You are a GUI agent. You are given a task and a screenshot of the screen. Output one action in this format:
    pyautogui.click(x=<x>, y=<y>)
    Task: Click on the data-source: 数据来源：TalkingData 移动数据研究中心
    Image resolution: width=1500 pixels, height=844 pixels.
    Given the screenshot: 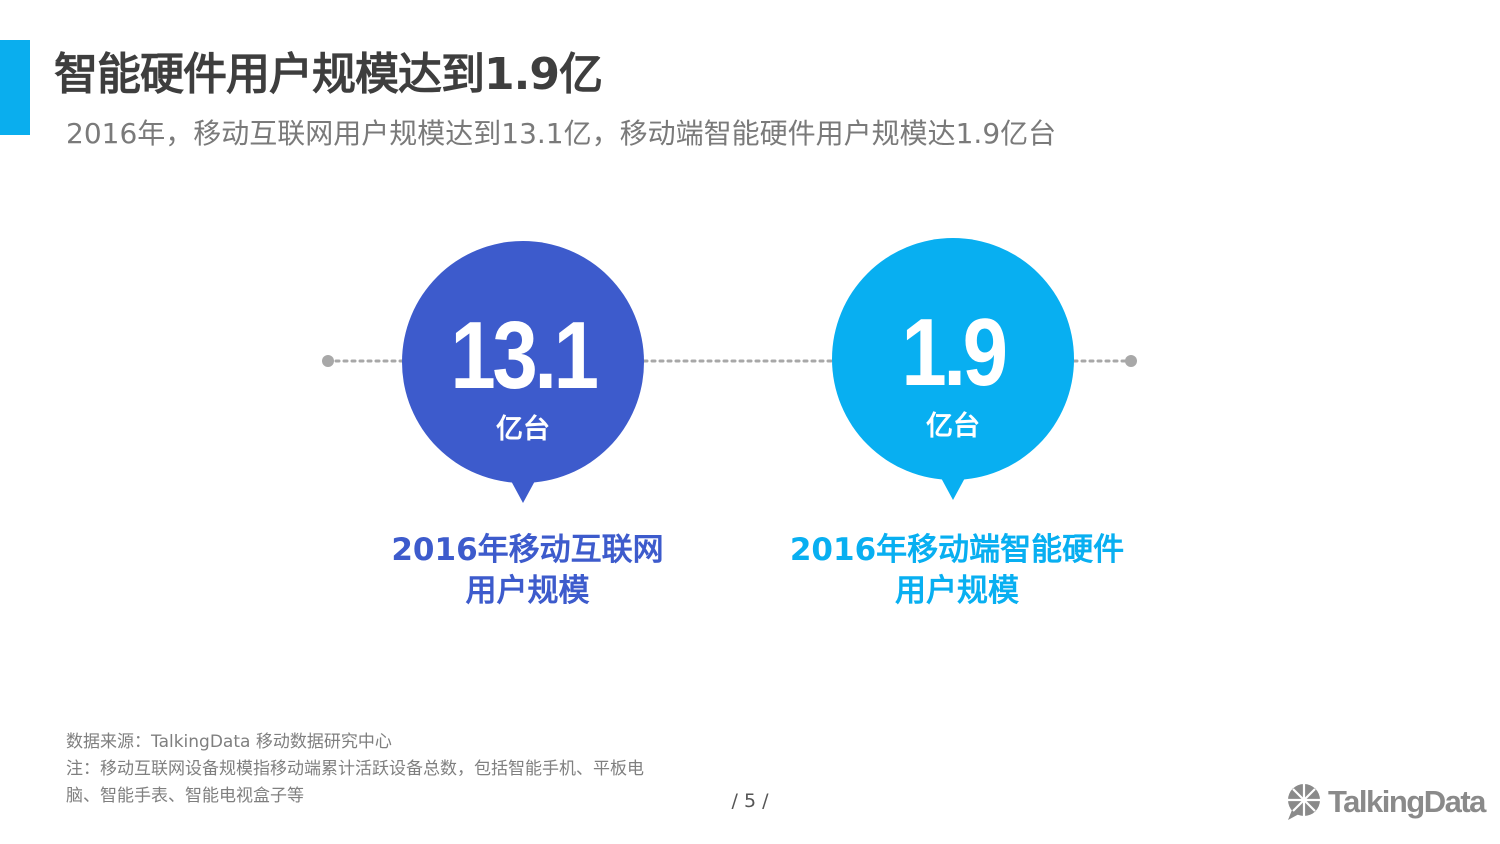 What is the action you would take?
    pyautogui.click(x=229, y=742)
    